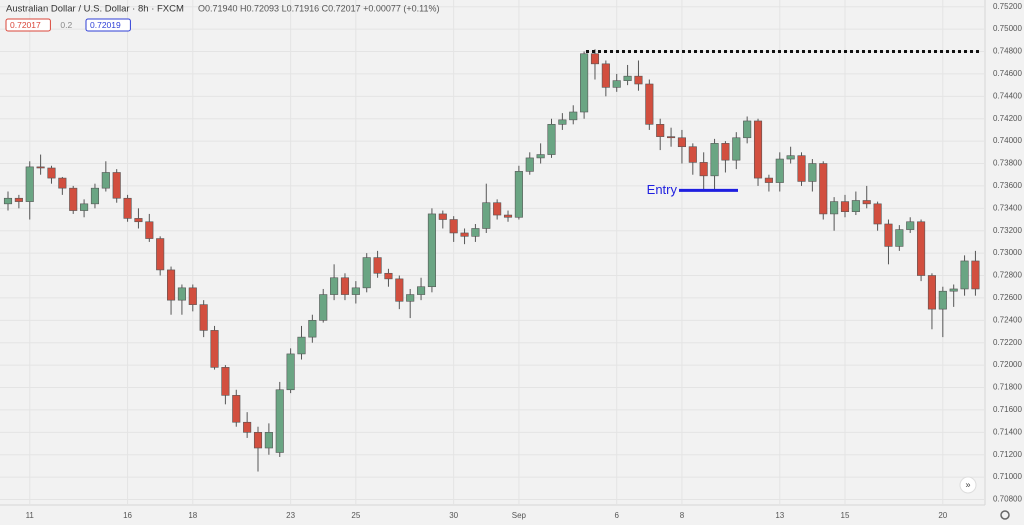 The width and height of the screenshot is (1024, 525). I want to click on y-tick-label: 0.74000, so click(1007, 140).